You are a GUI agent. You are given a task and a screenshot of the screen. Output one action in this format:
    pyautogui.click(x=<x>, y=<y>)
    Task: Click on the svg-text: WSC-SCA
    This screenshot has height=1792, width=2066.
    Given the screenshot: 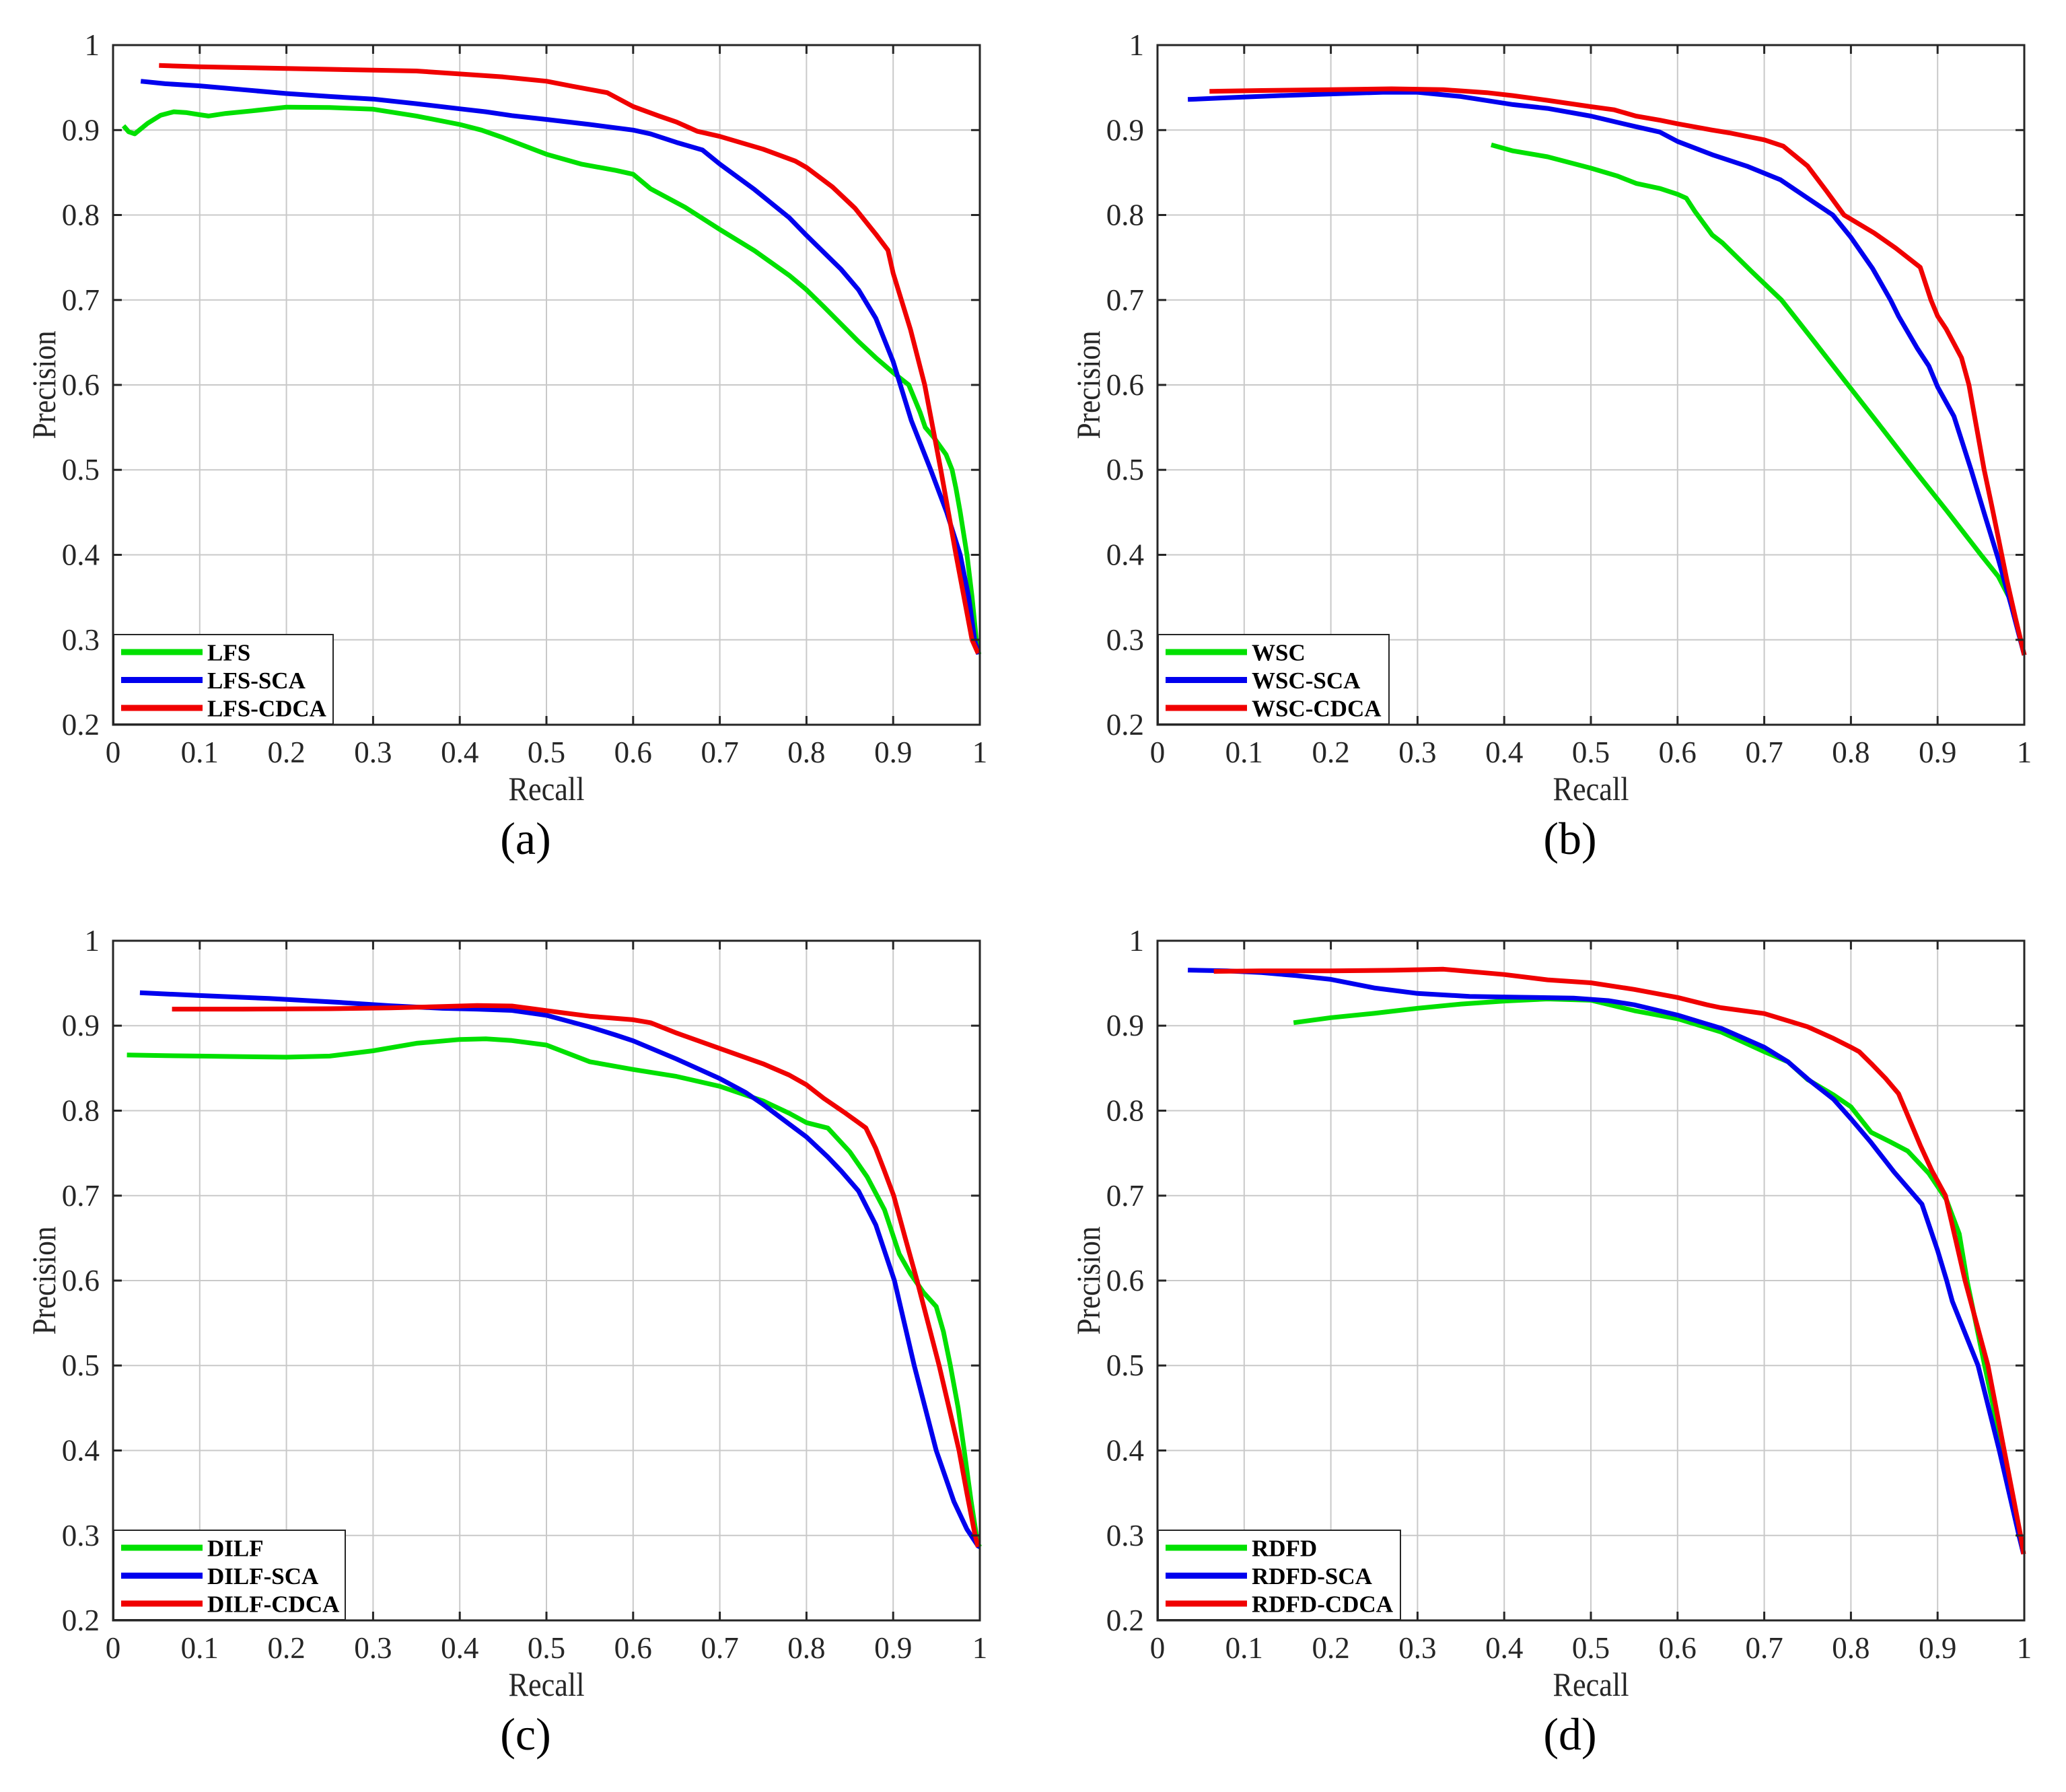 What is the action you would take?
    pyautogui.click(x=1306, y=681)
    